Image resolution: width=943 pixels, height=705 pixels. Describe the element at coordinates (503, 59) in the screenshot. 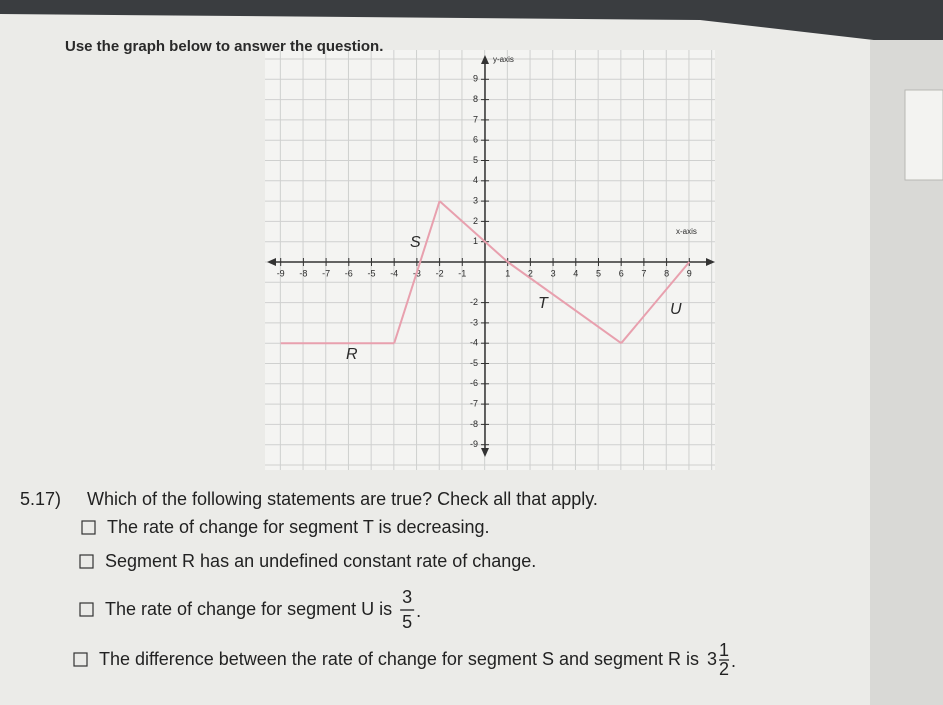

I see `y-axis-label: y-axis` at that location.